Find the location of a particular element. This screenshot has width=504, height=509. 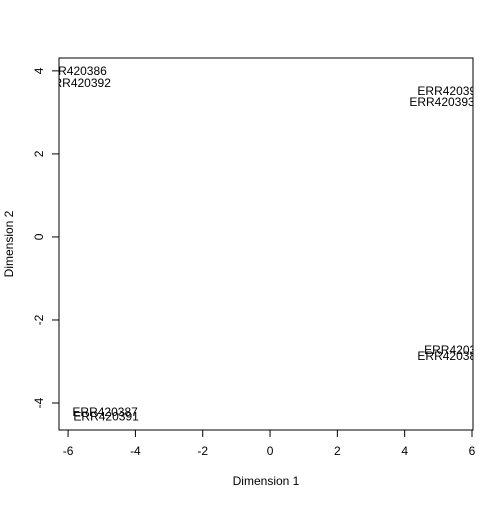

y-tick-label: -4 is located at coordinates (39, 402).